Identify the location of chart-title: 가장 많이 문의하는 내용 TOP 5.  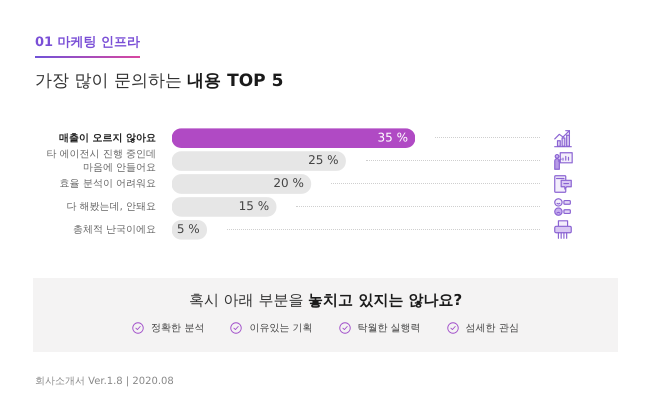
(159, 81).